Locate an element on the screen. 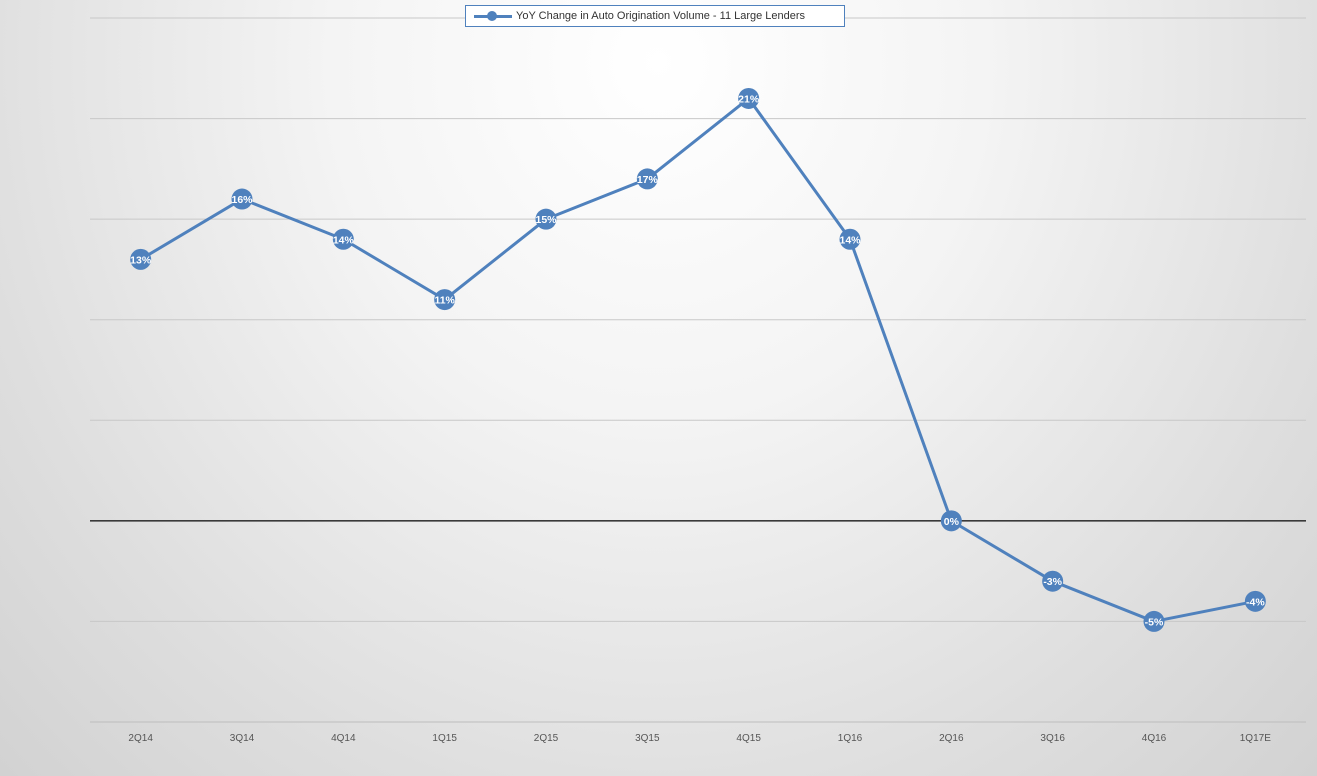 The image size is (1317, 776). x-tick-label: 2Q15 is located at coordinates (546, 738).